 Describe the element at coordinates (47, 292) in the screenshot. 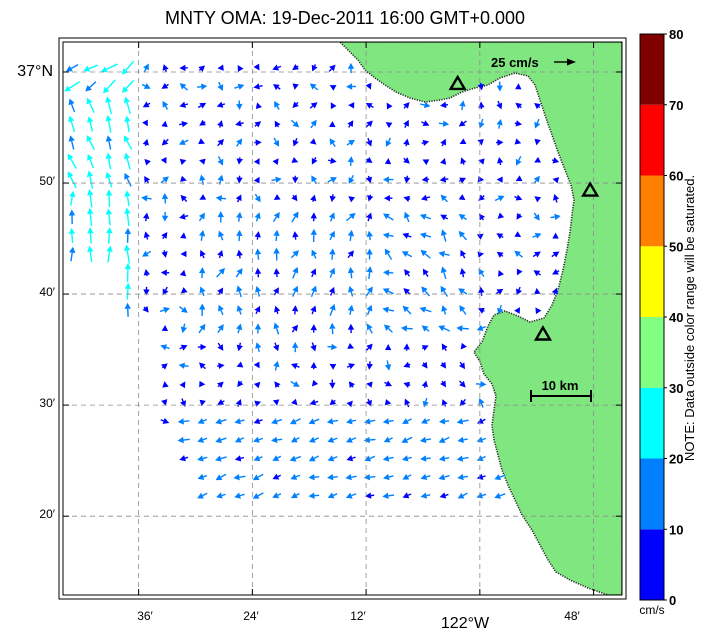

I see `y-tick-label: 40′` at that location.